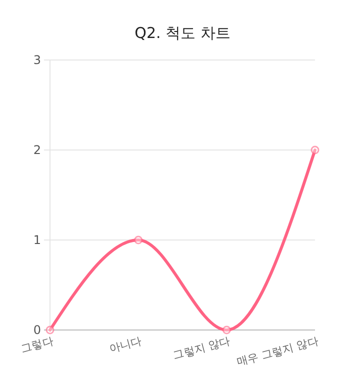  What do you see at coordinates (182, 33) in the screenshot?
I see `chart-title: Q2. 척도 차트` at bounding box center [182, 33].